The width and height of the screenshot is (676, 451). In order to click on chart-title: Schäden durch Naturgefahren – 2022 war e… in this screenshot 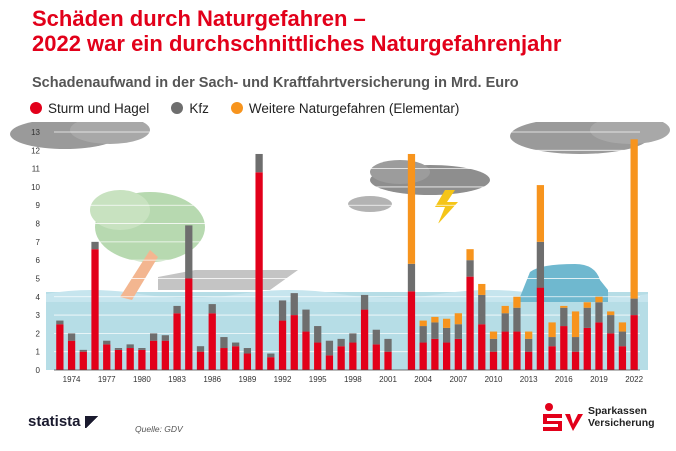, I will do `click(352, 31)`.